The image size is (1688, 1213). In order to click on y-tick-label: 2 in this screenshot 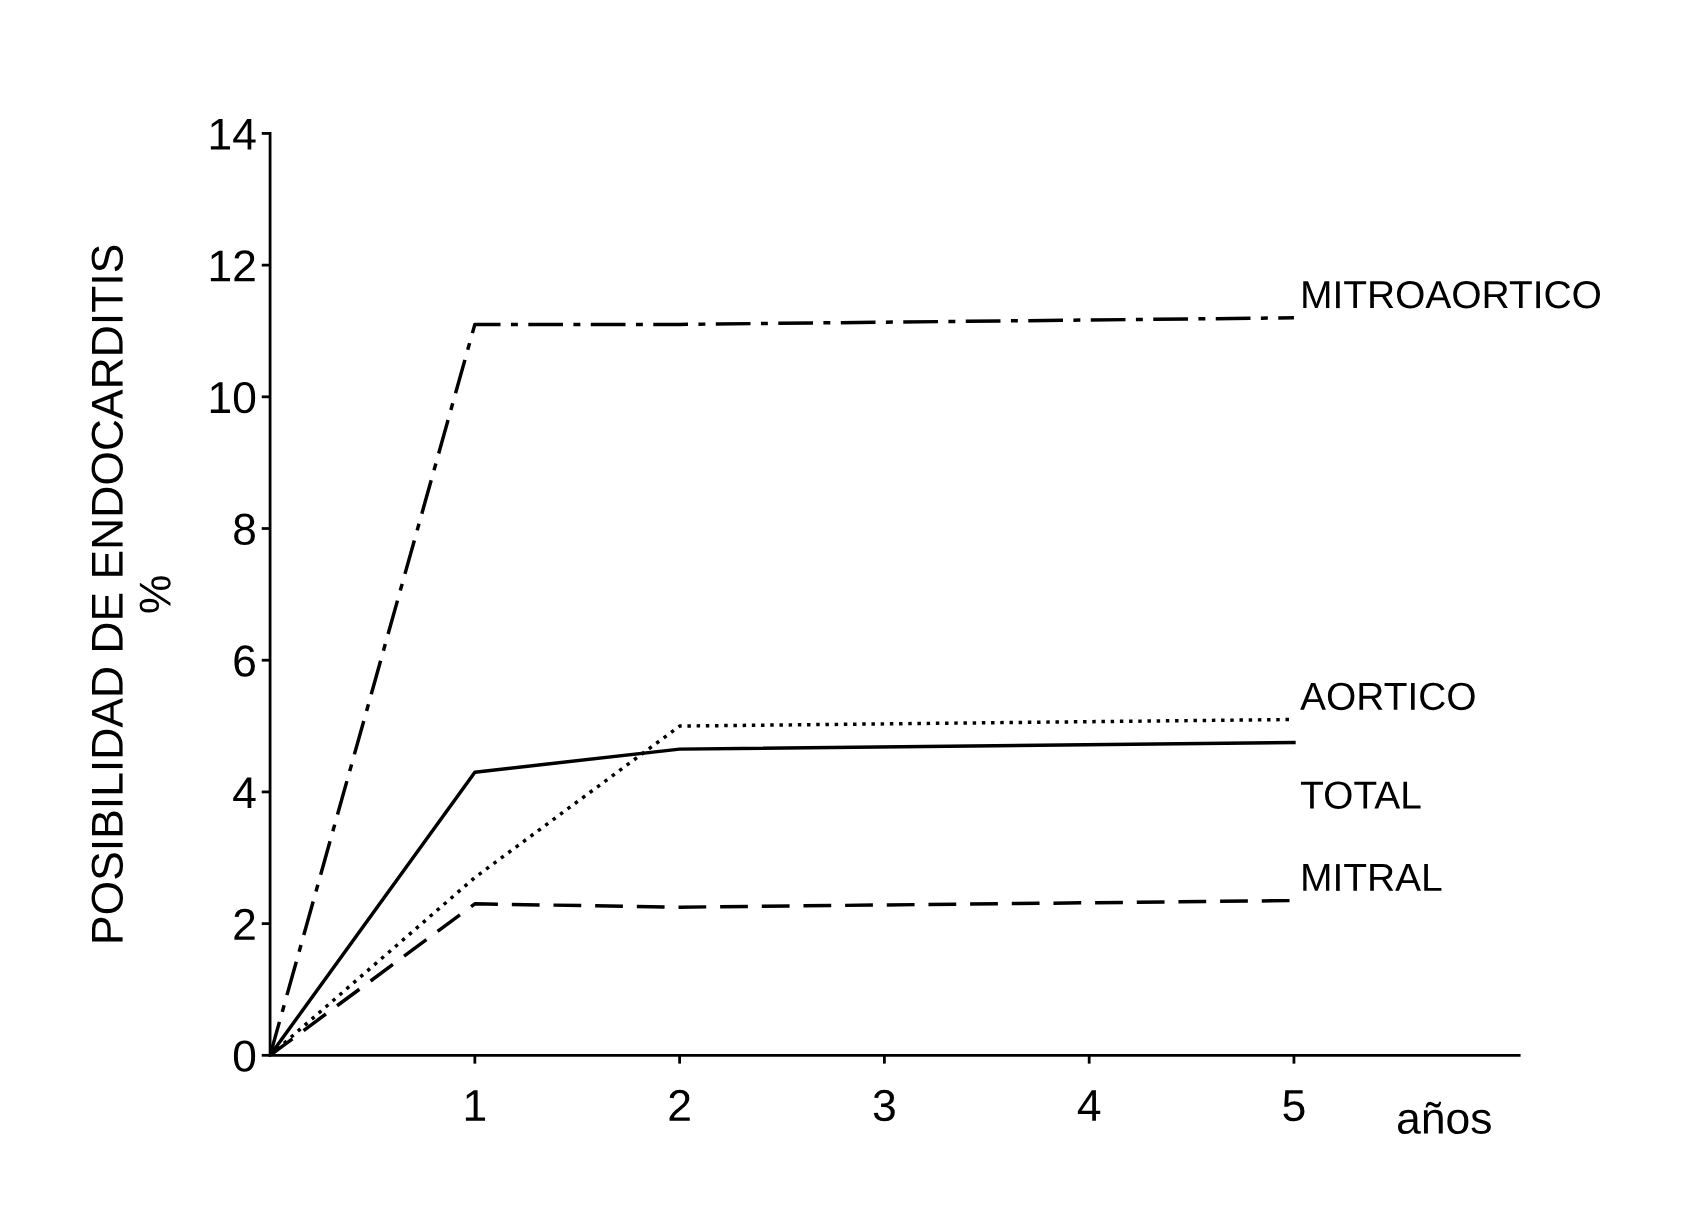, I will do `click(244, 924)`.